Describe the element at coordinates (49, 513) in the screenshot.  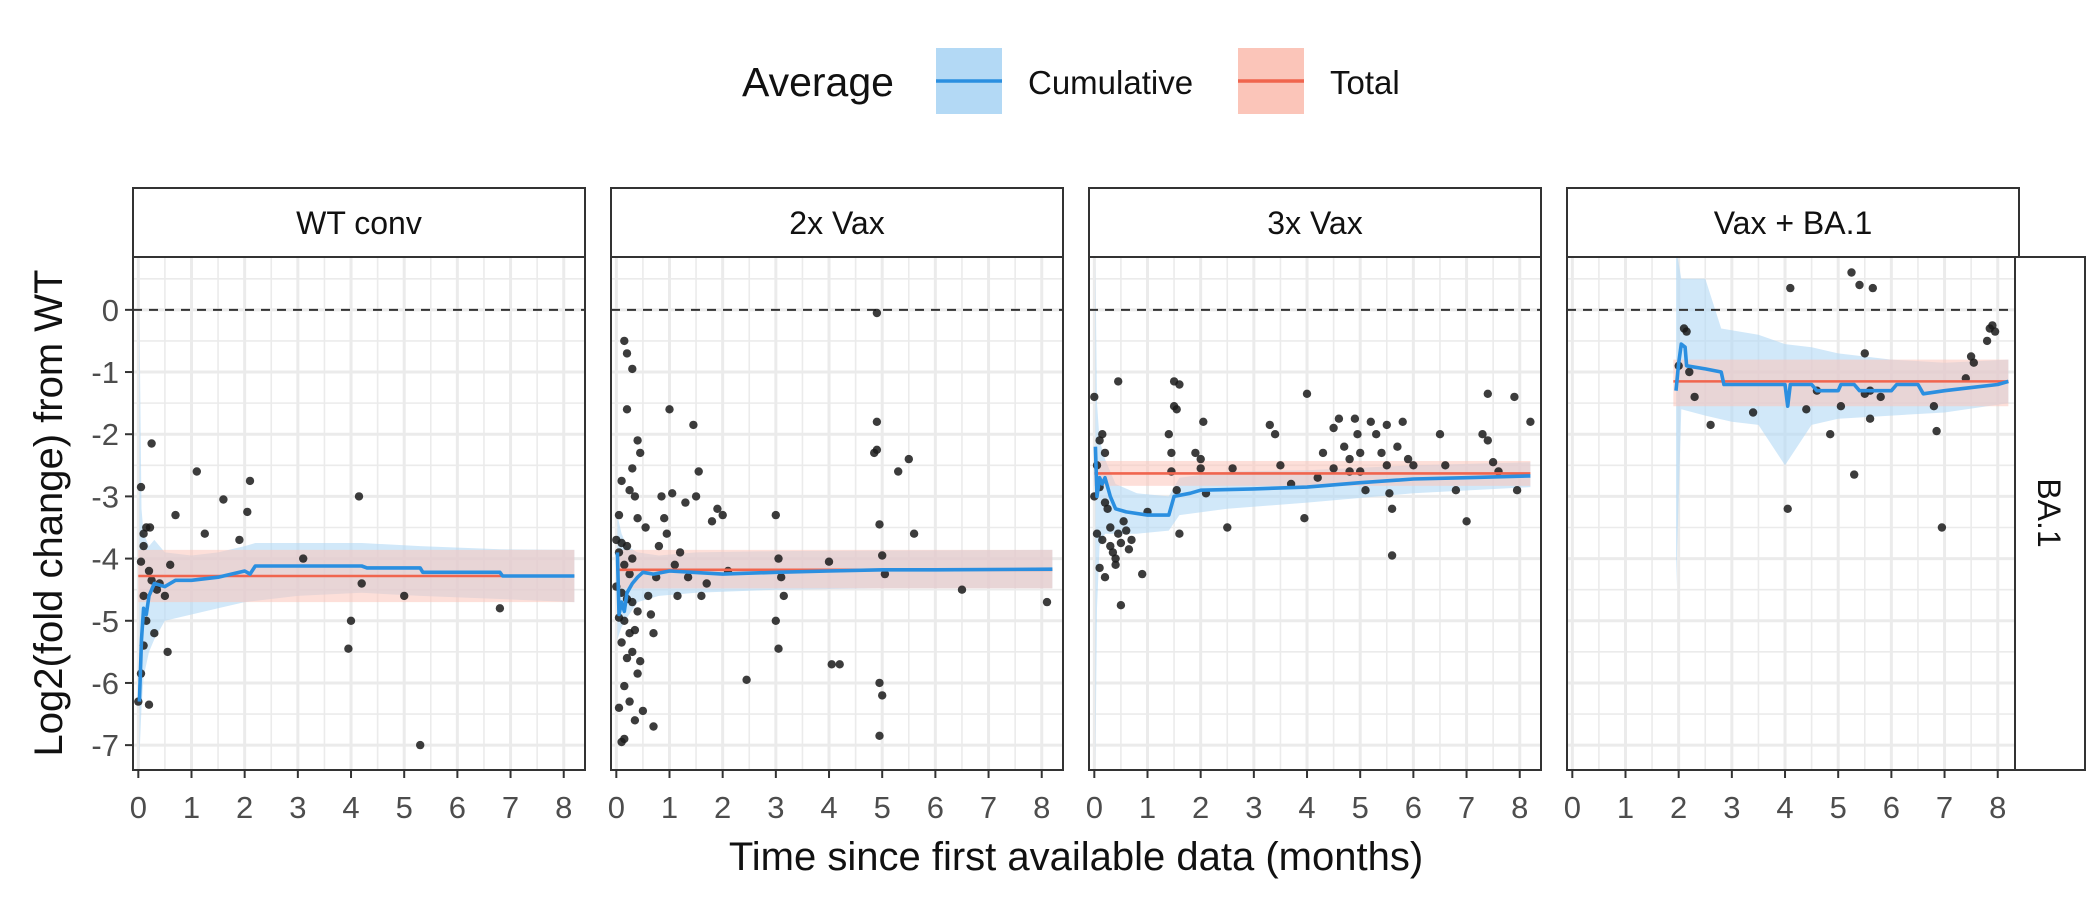
I see `y-axis-title: Log2(fold change) from WT` at that location.